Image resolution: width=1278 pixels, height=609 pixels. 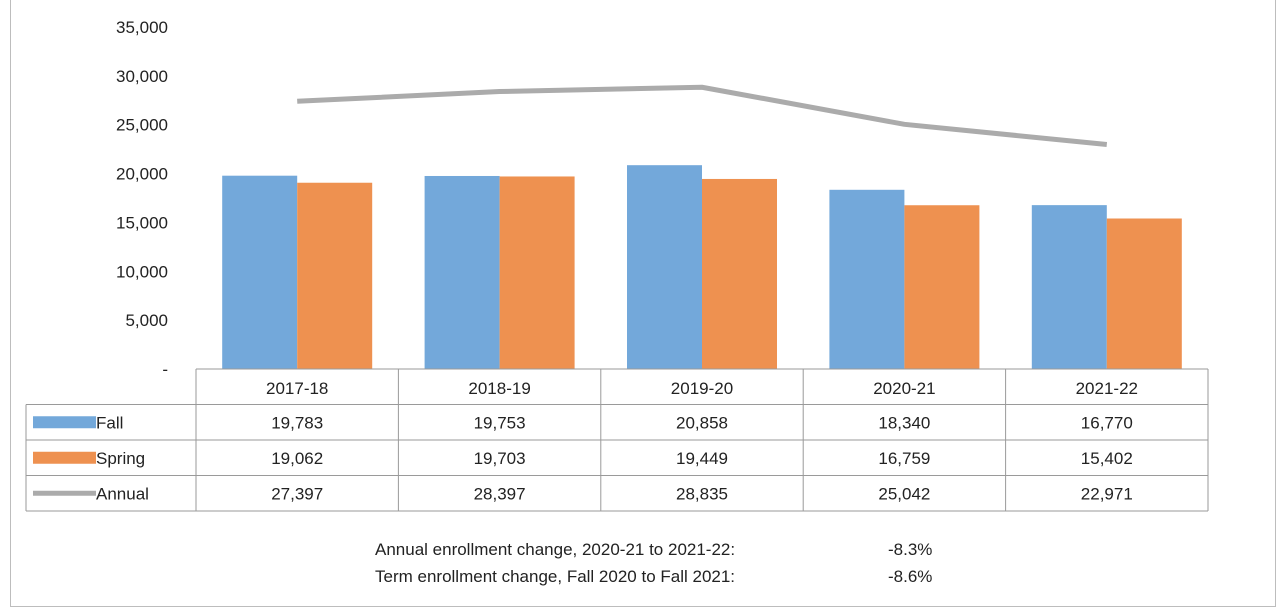 What do you see at coordinates (499, 388) in the screenshot?
I see `x-tick-label: 2018-19` at bounding box center [499, 388].